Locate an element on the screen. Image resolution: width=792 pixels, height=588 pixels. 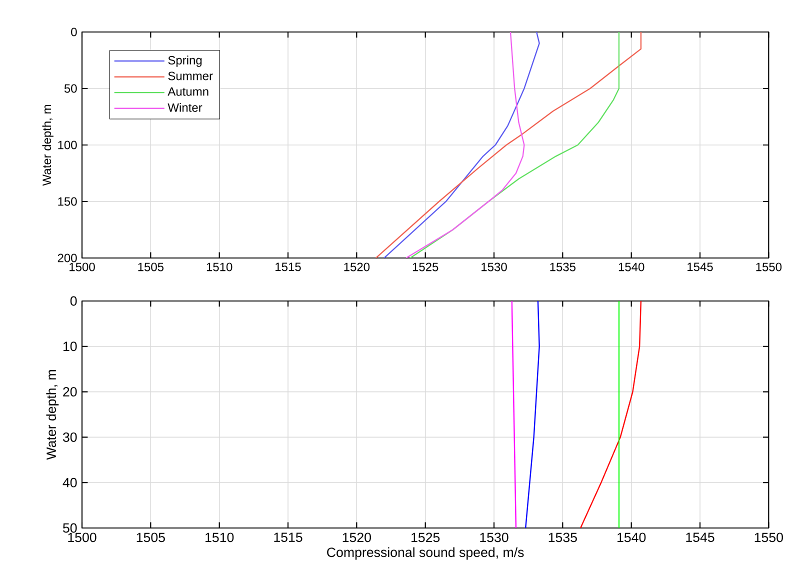
legend-label: Summer is located at coordinates (190, 76).